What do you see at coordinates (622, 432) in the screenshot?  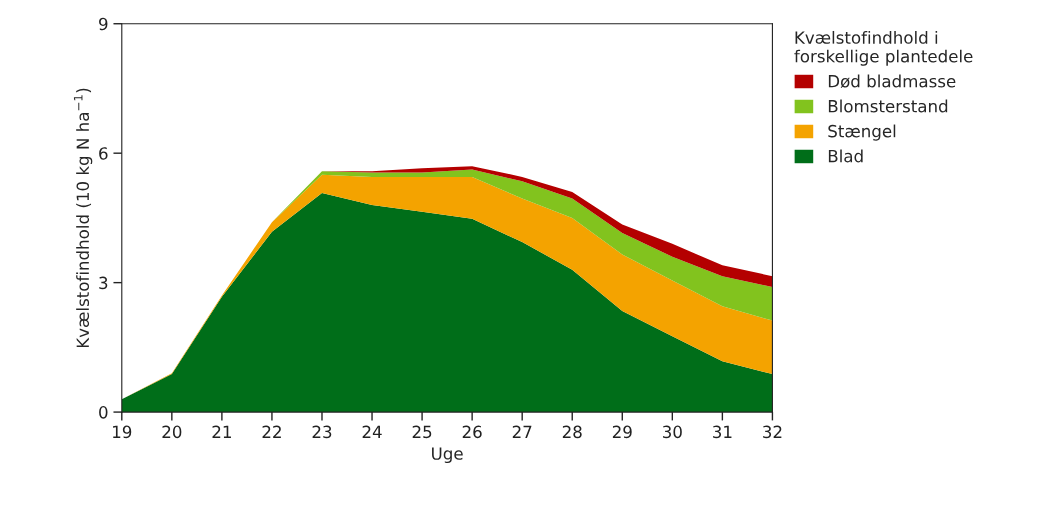 I see `x-tick-label: 29` at bounding box center [622, 432].